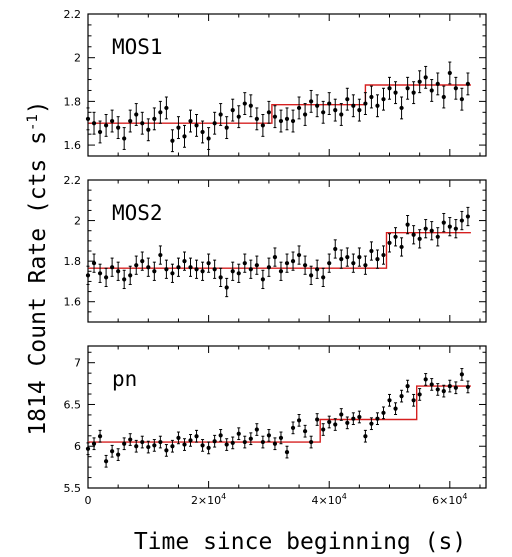 Image resolution: width=512 pixels, height=557 pixels. Describe the element at coordinates (73, 101) in the screenshot. I see `y-tick-label: 1.8` at that location.